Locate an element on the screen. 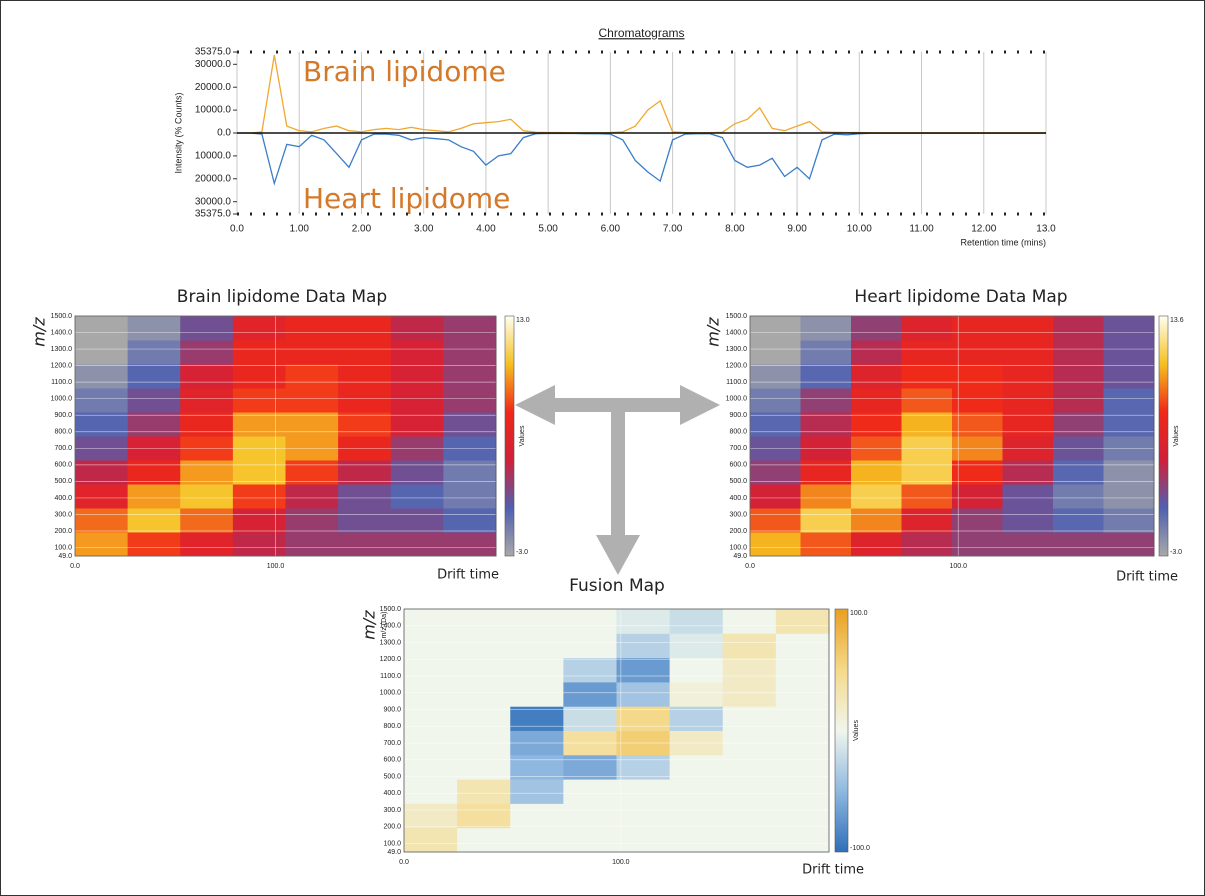 The width and height of the screenshot is (1205, 896). x-tick-label: 0.0 is located at coordinates (75, 566).